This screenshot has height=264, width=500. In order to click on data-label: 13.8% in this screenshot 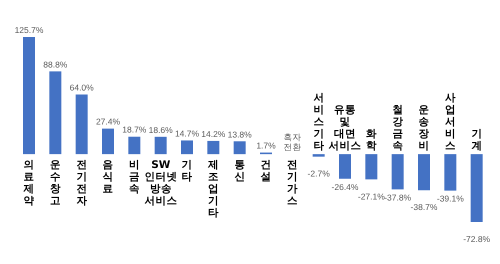, I will do `click(240, 134)`.